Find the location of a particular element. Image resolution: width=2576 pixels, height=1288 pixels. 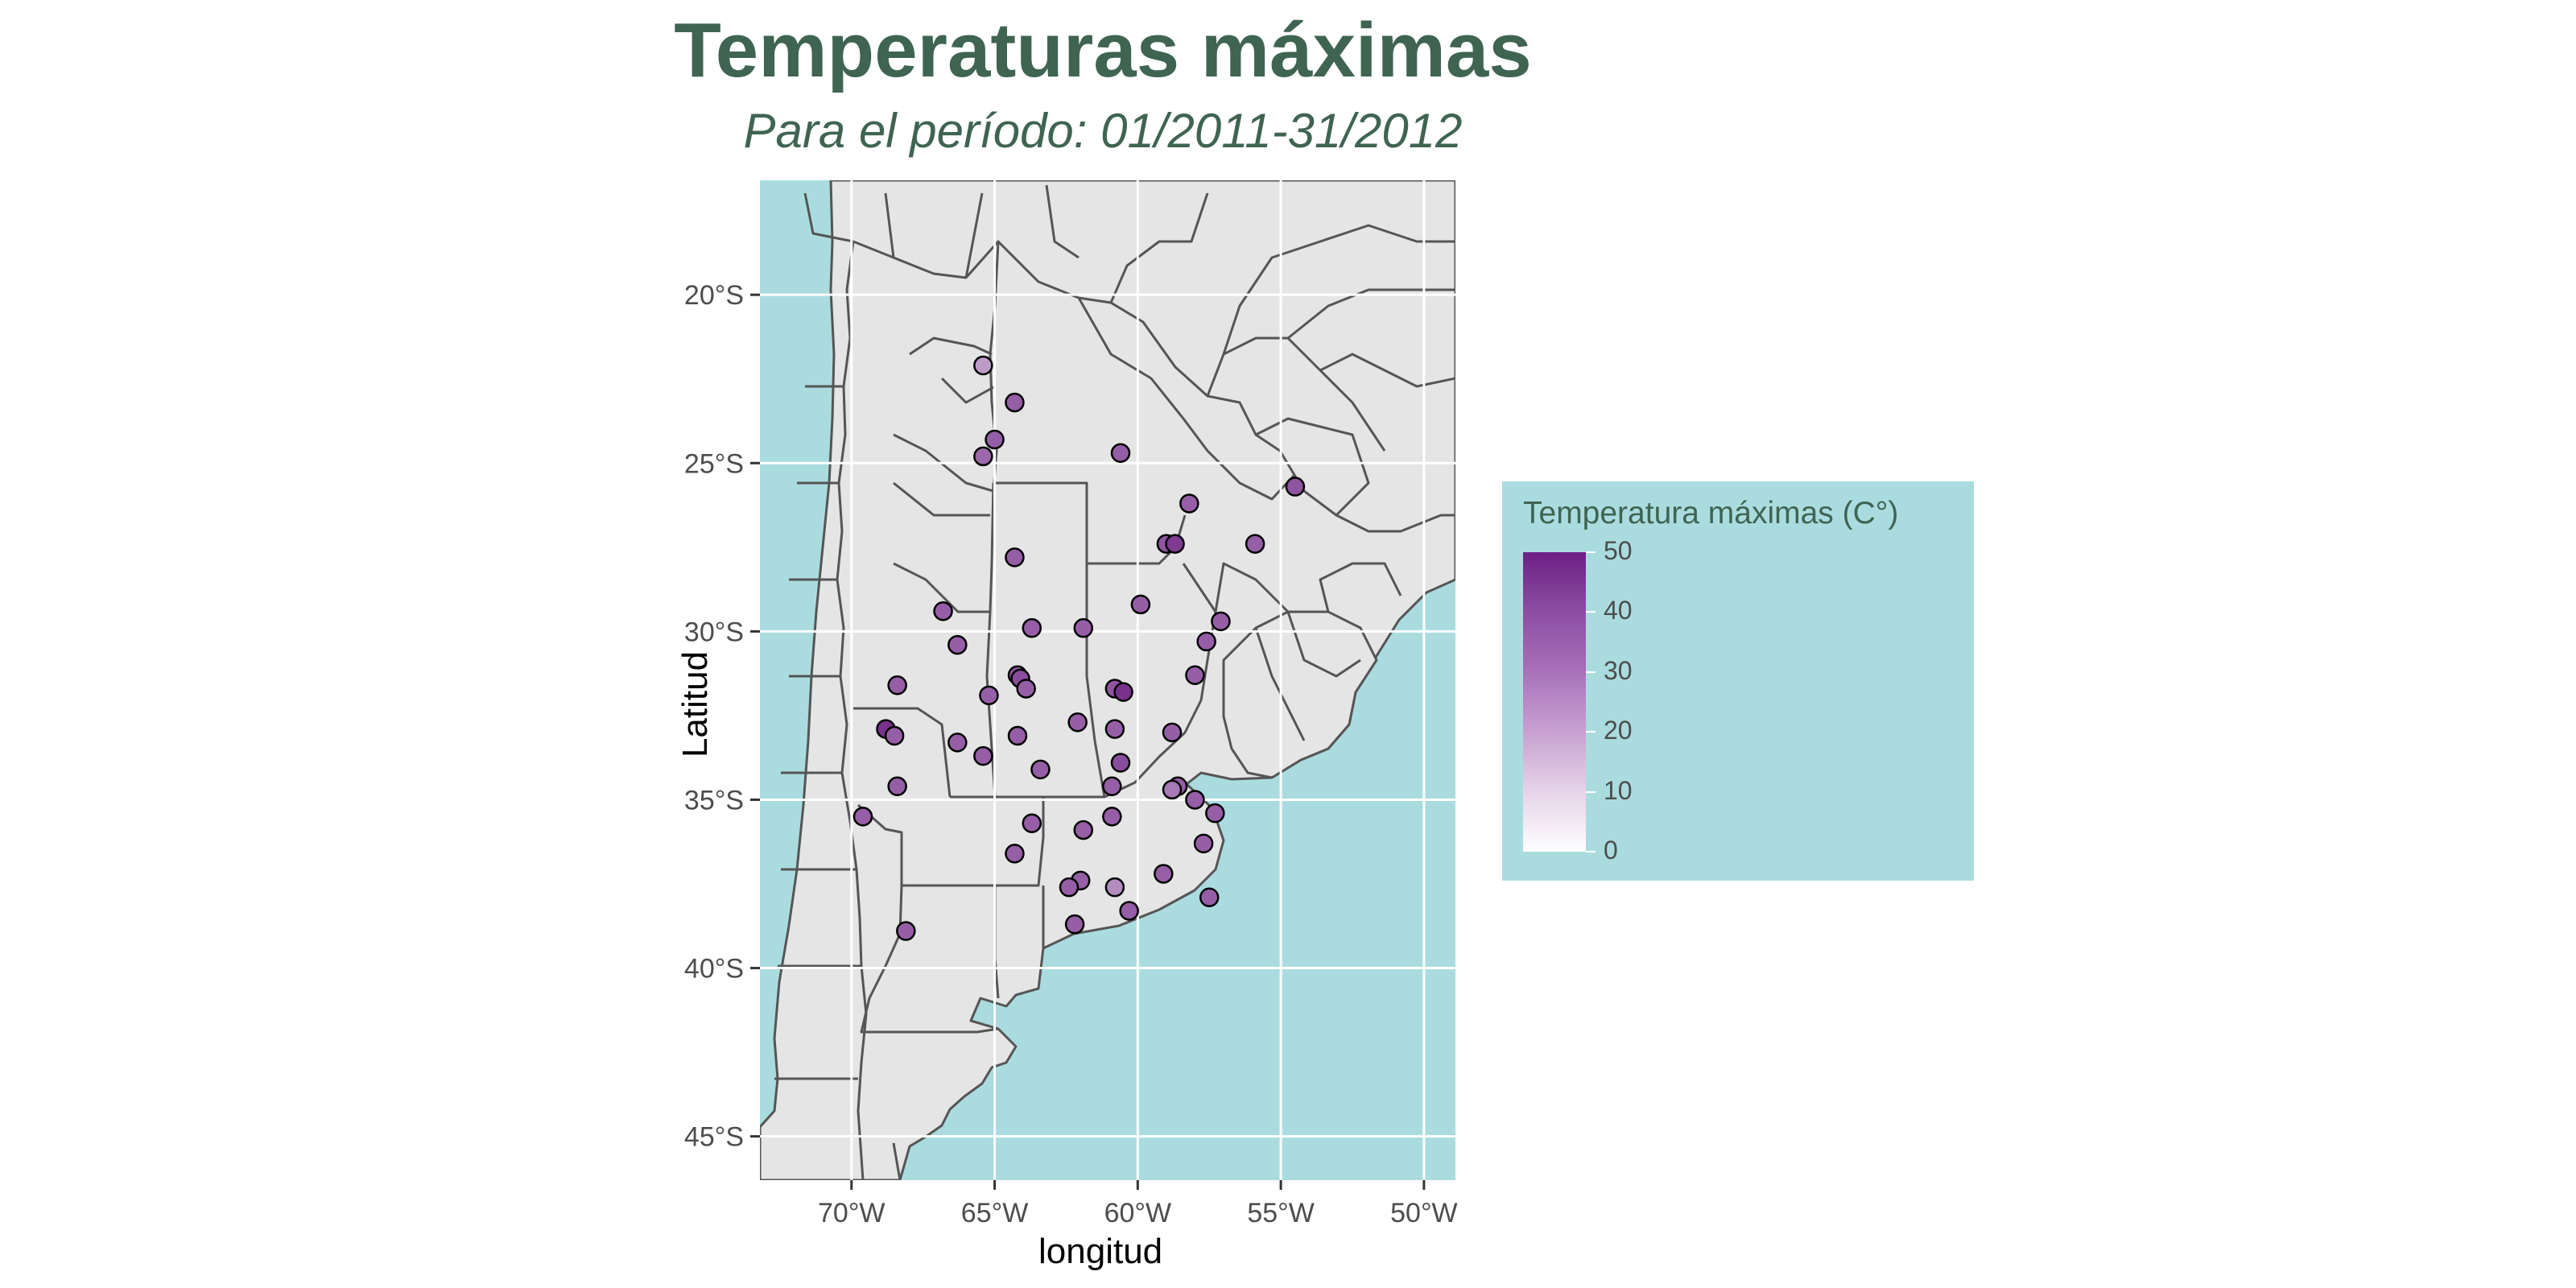

x-axis: 70°W 65°W 60°W 55°W 50°W is located at coordinates (1138, 1204).